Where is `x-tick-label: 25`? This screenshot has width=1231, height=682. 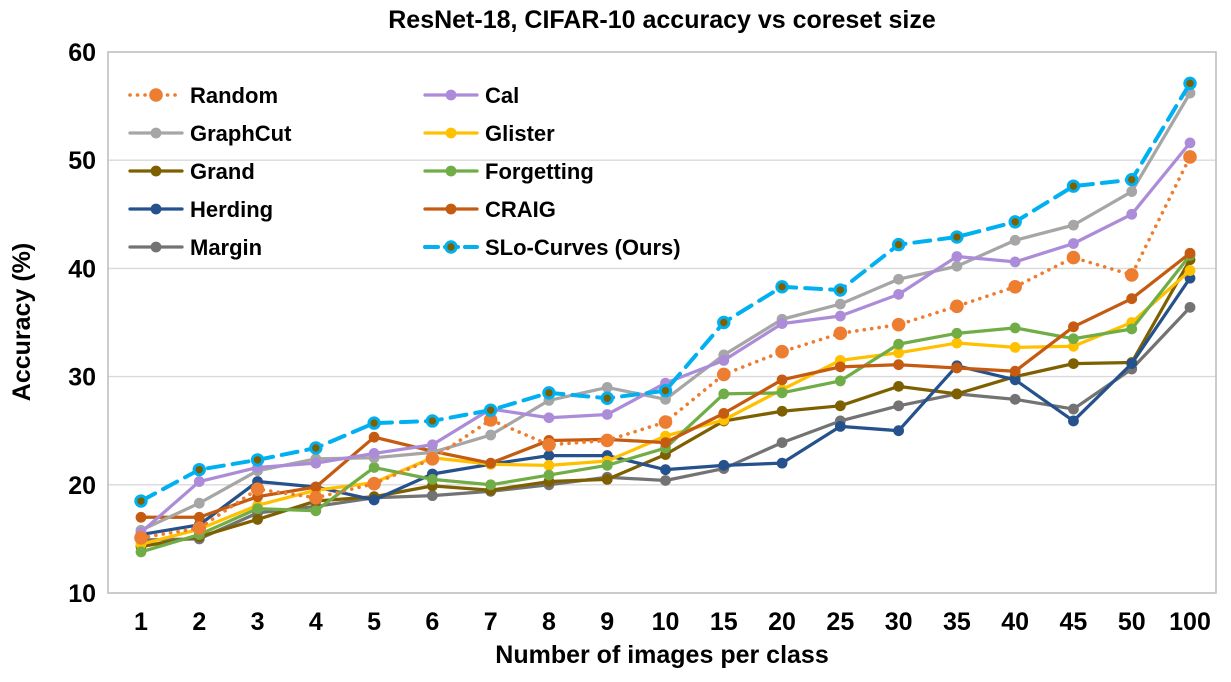 x-tick-label: 25 is located at coordinates (840, 622).